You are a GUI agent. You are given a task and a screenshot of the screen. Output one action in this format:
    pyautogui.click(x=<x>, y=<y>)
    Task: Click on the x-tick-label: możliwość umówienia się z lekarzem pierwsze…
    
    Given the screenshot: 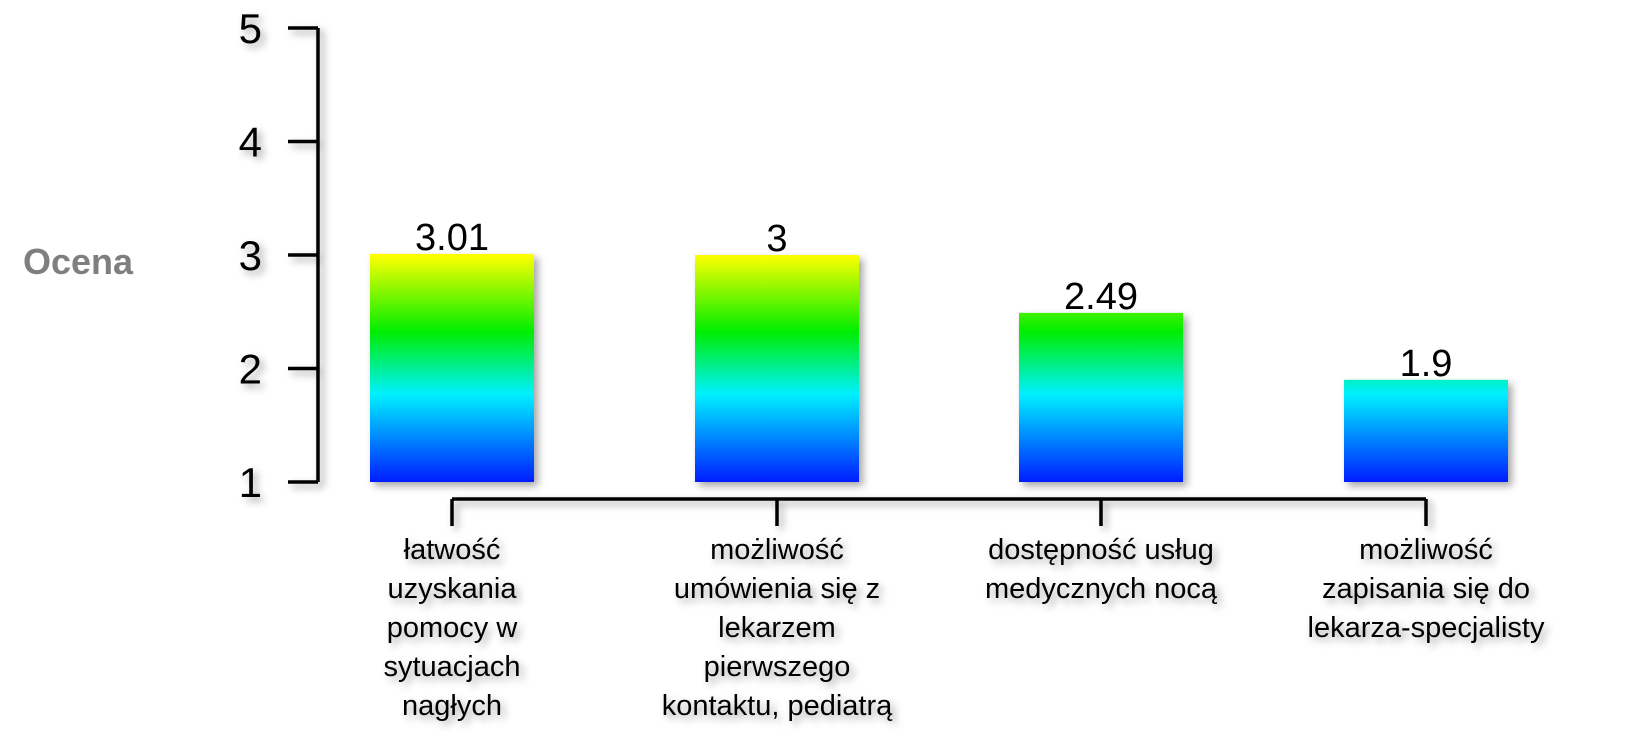 What is the action you would take?
    pyautogui.click(x=777, y=628)
    